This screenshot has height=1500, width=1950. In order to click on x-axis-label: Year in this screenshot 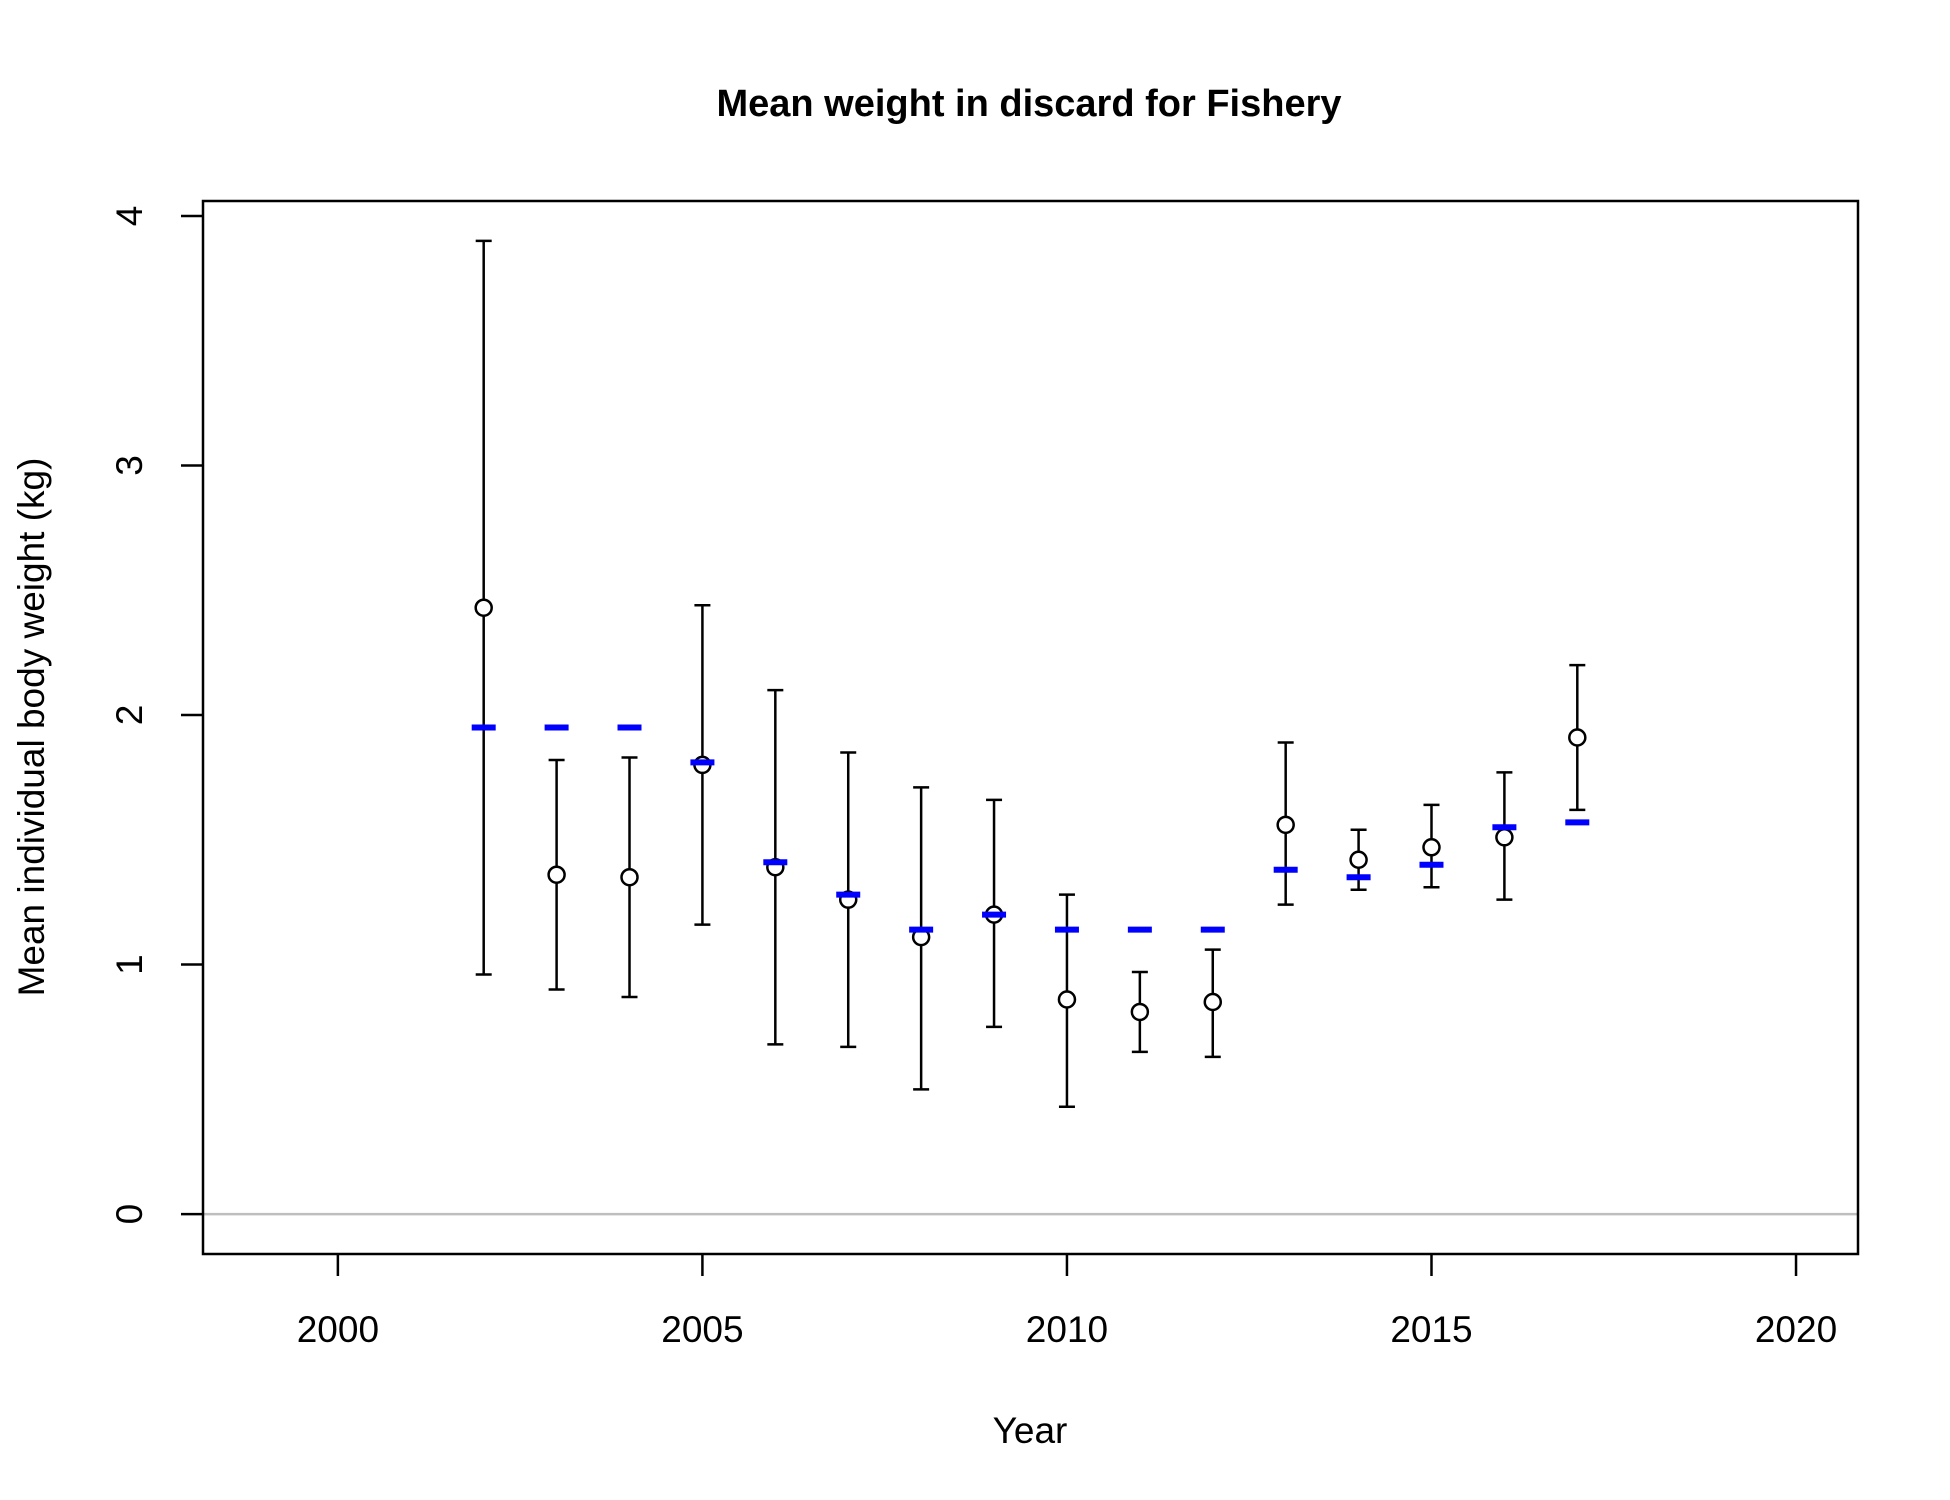, I will do `click(1030, 1430)`.